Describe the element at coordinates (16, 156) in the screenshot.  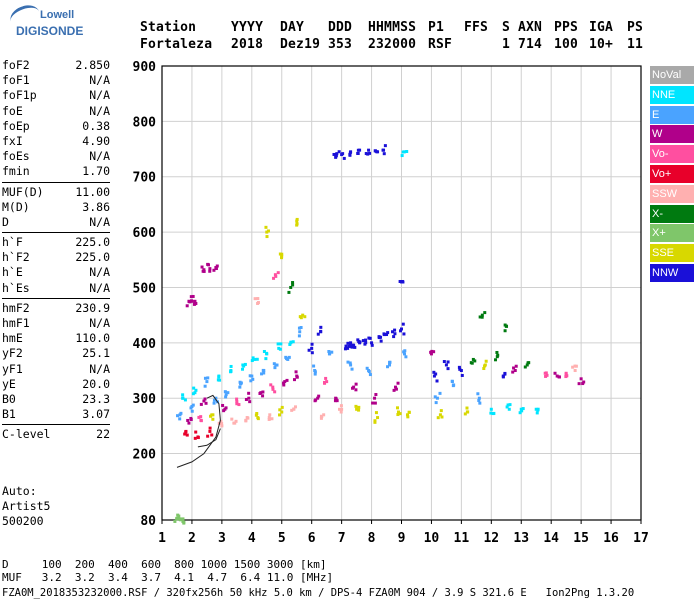
I see `param-name: foEs` at that location.